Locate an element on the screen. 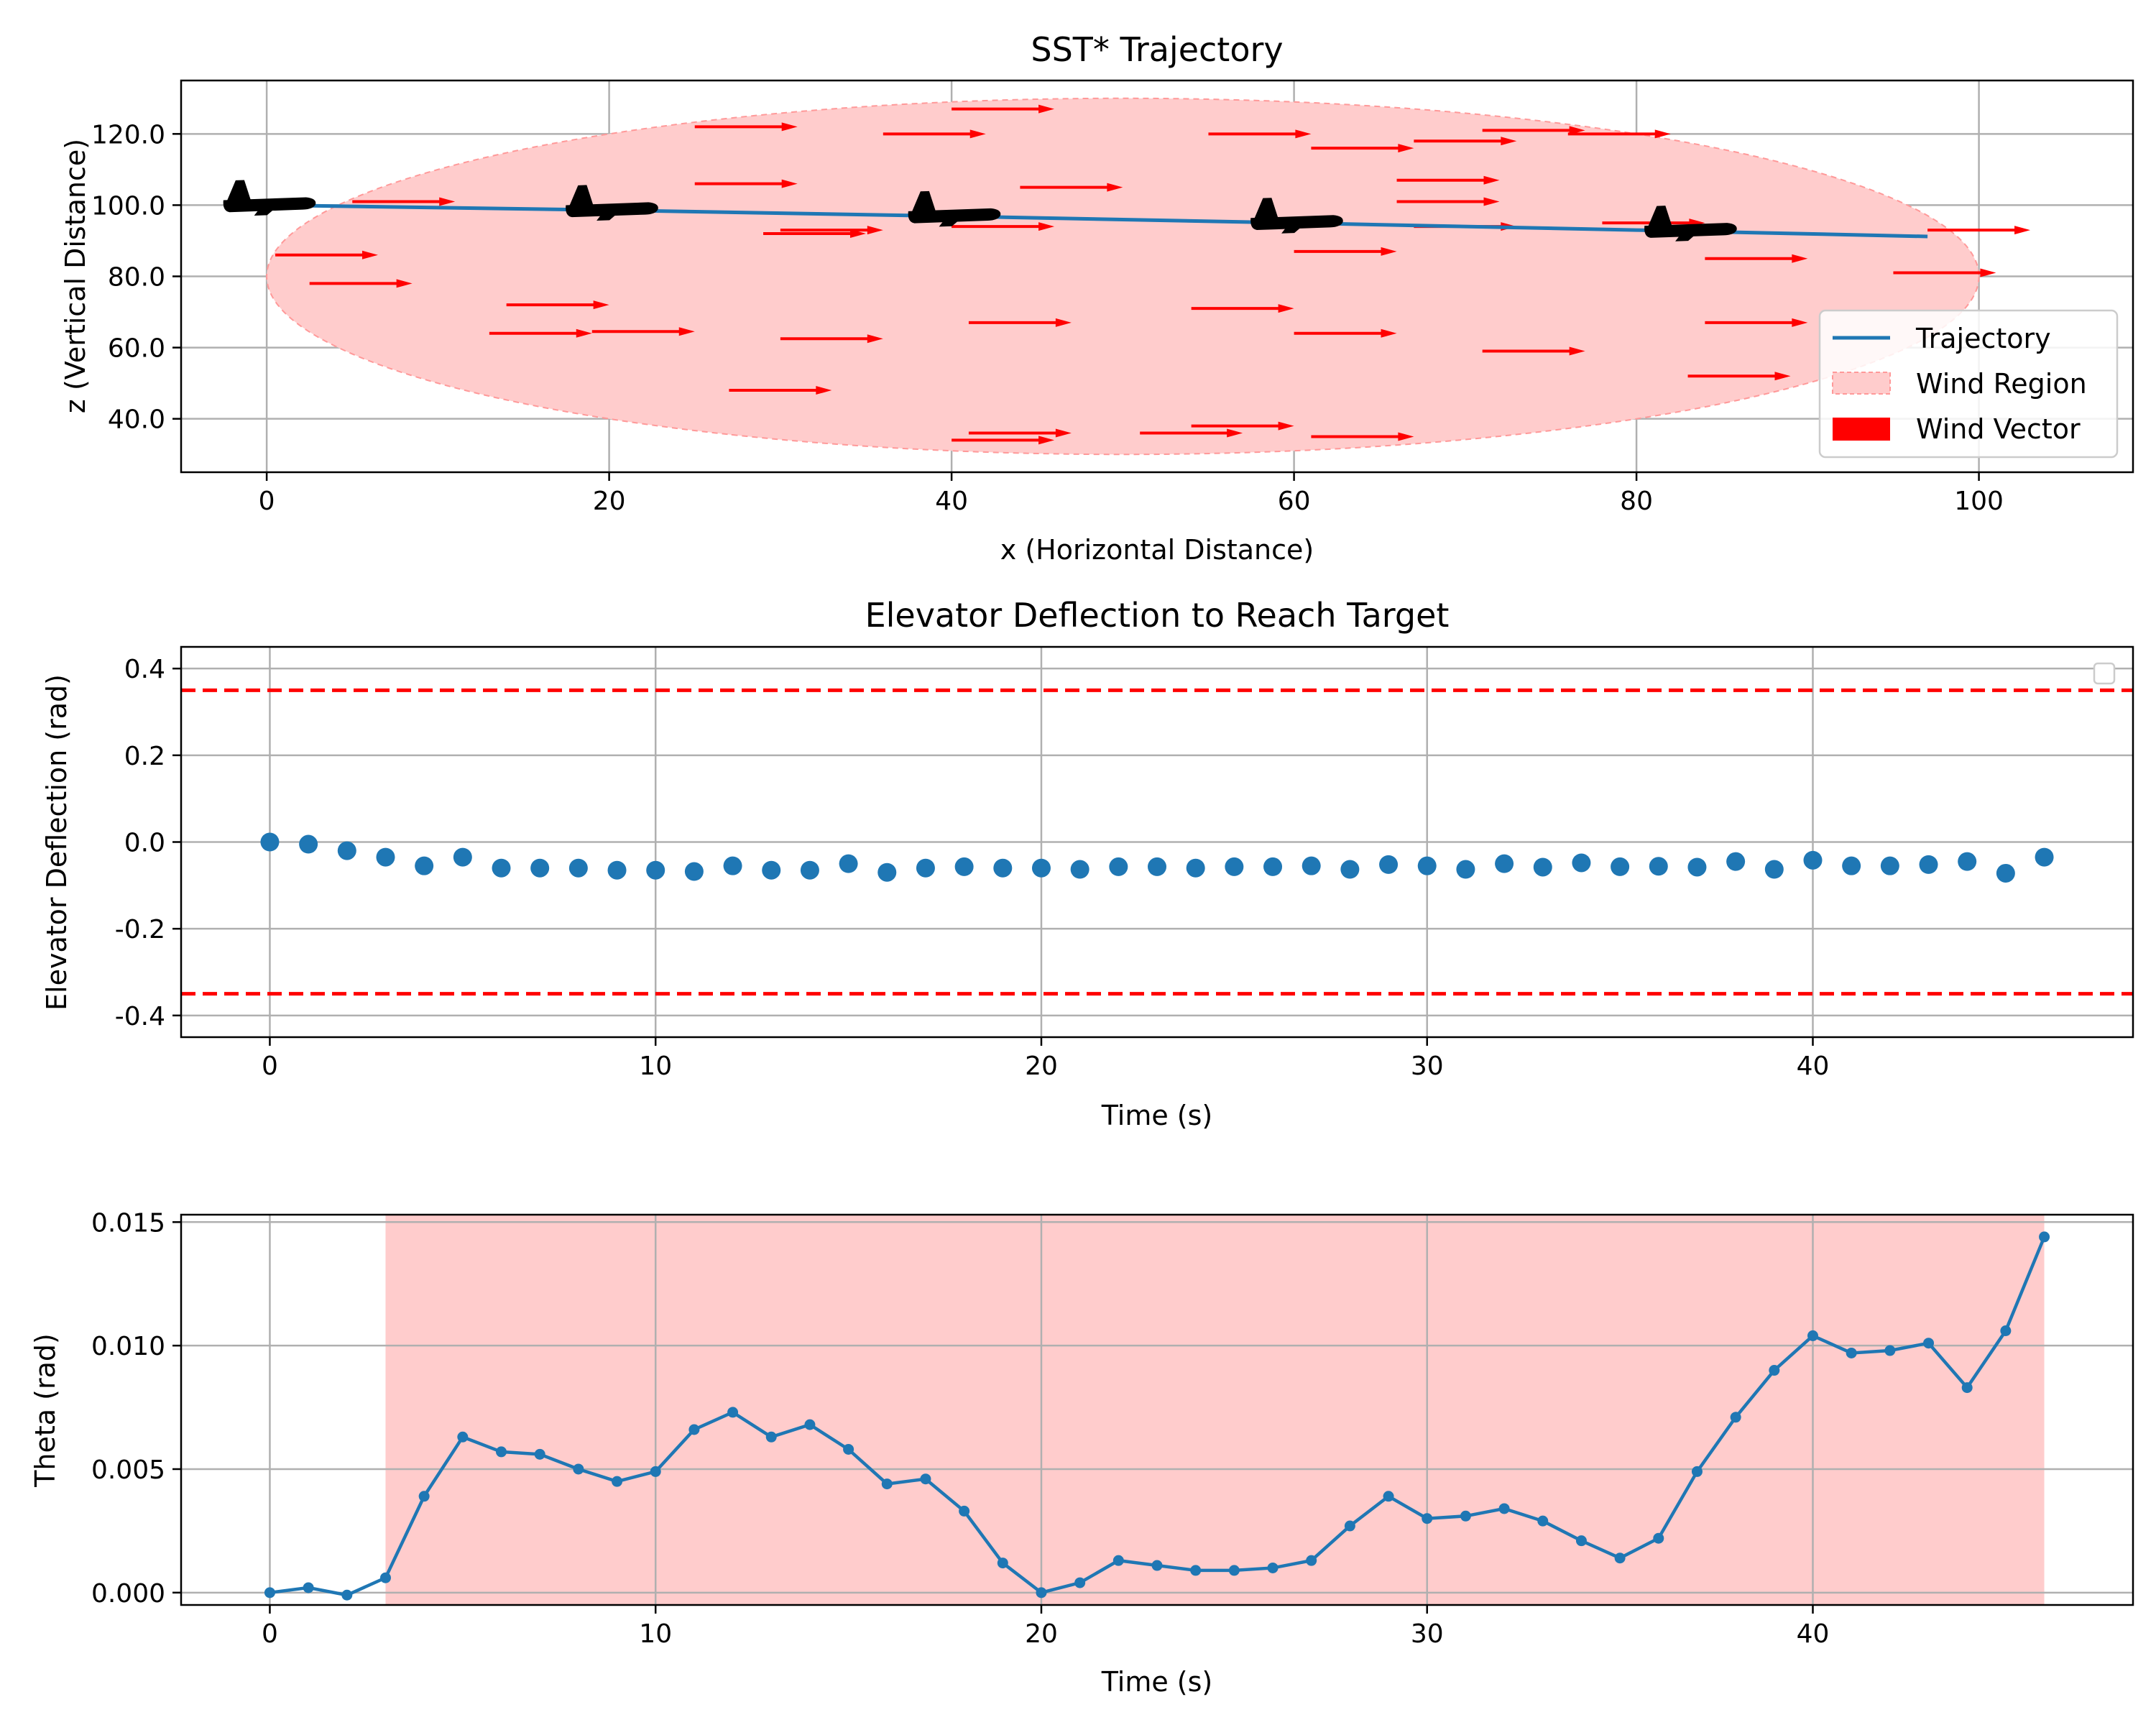 The height and width of the screenshot is (1725, 2156). elevator-points is located at coordinates (1157, 857).